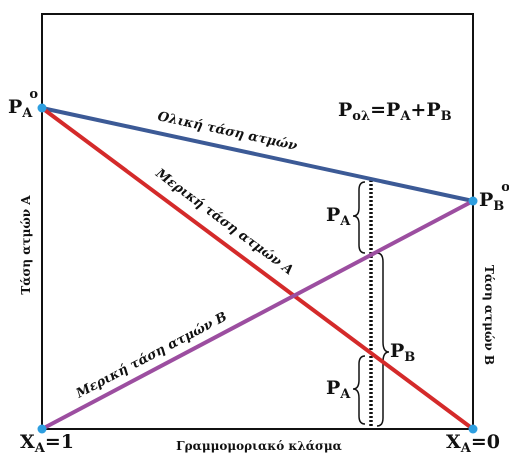  What do you see at coordinates (383, 339) in the screenshot?
I see `brace-pb` at bounding box center [383, 339].